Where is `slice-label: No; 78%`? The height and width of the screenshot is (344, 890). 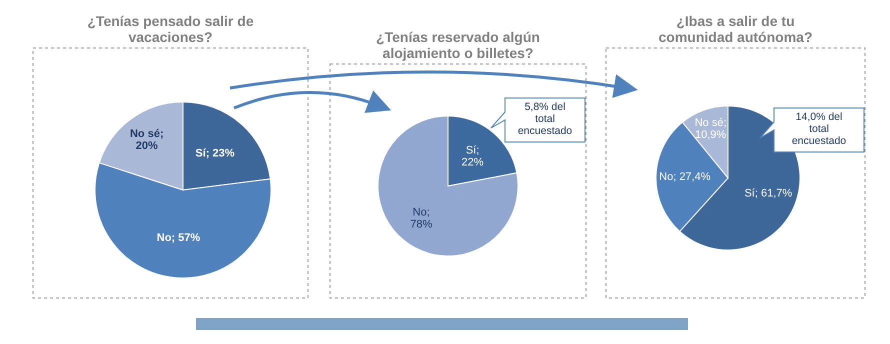
slice-label: No; 78% is located at coordinates (421, 218).